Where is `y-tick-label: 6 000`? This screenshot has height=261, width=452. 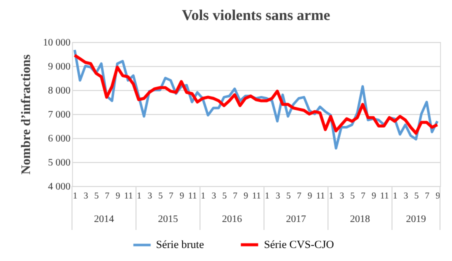 y-tick-label: 6 000 is located at coordinates (59, 139).